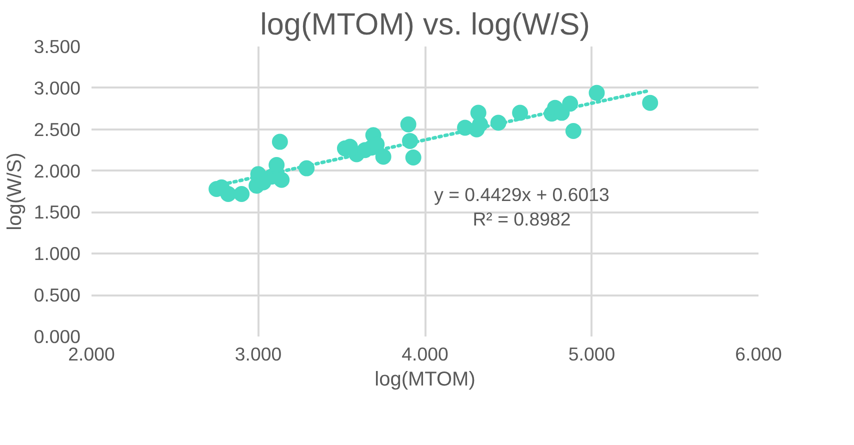 The image size is (854, 445). What do you see at coordinates (521, 219) in the screenshot?
I see `annotation: R² = 0.8982` at bounding box center [521, 219].